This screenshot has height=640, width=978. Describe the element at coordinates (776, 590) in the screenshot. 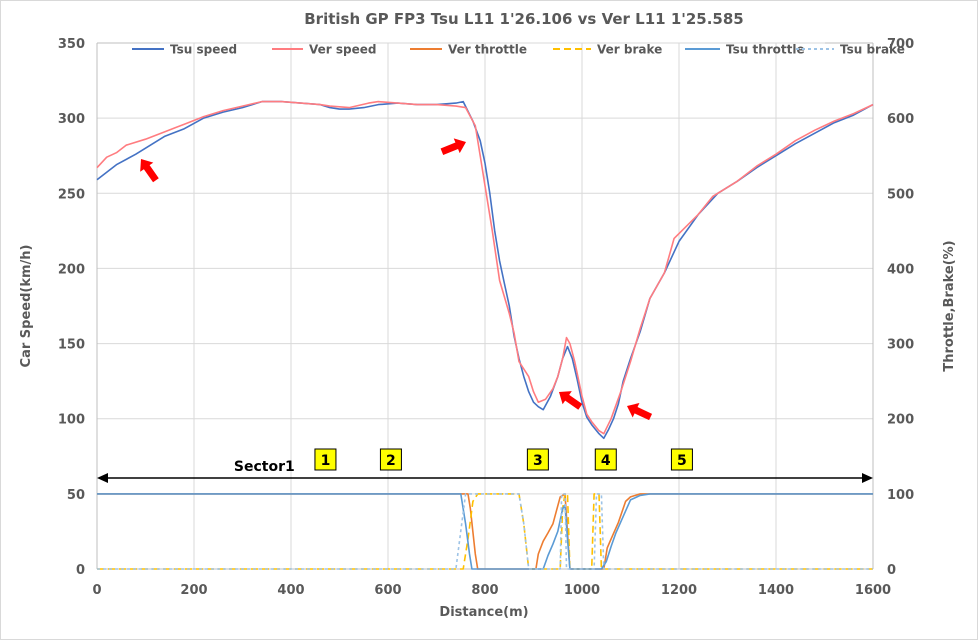

I see `x-tick-label: 1400` at that location.